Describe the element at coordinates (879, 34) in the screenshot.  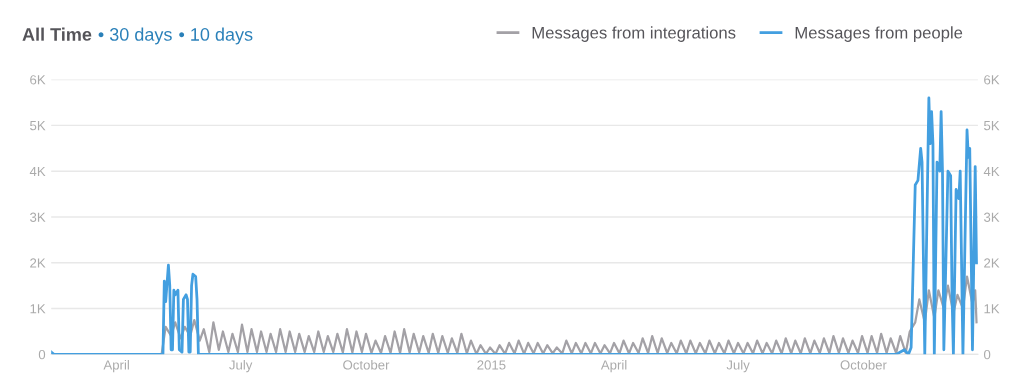
I see `legend-label: Messages from people` at that location.